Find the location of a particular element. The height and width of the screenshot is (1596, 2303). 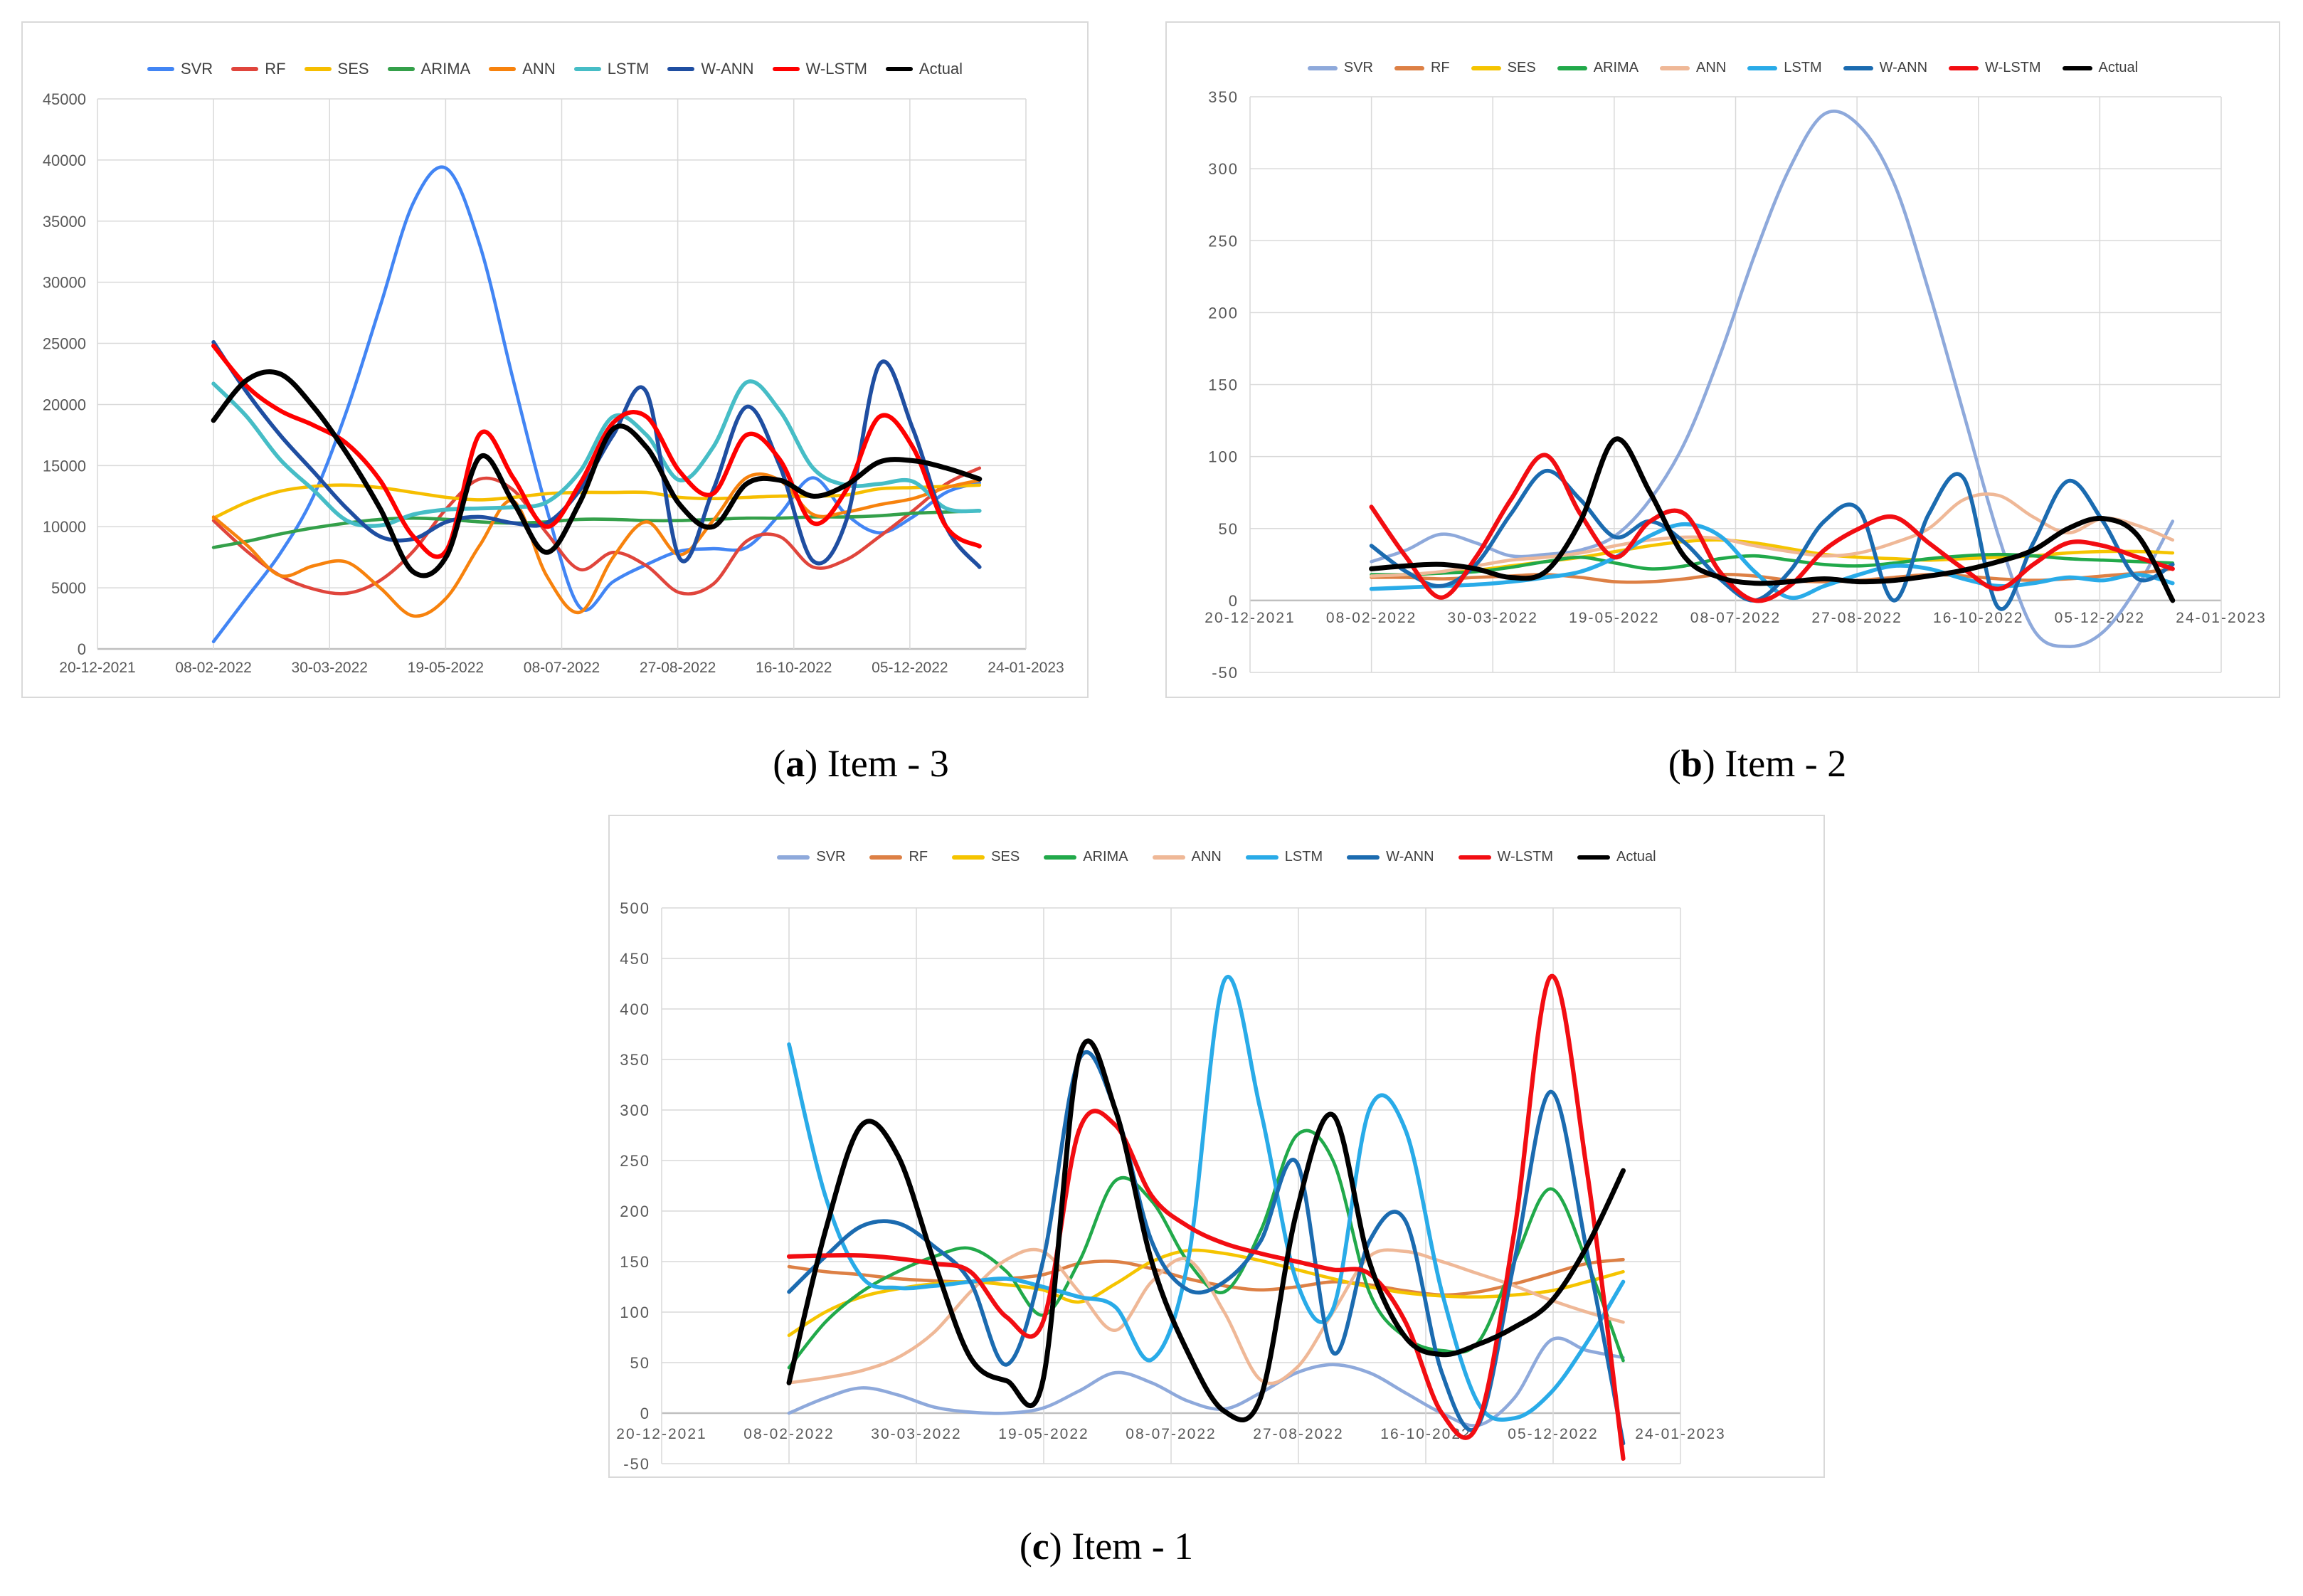

y-tick-label: 150 is located at coordinates (1223, 385).